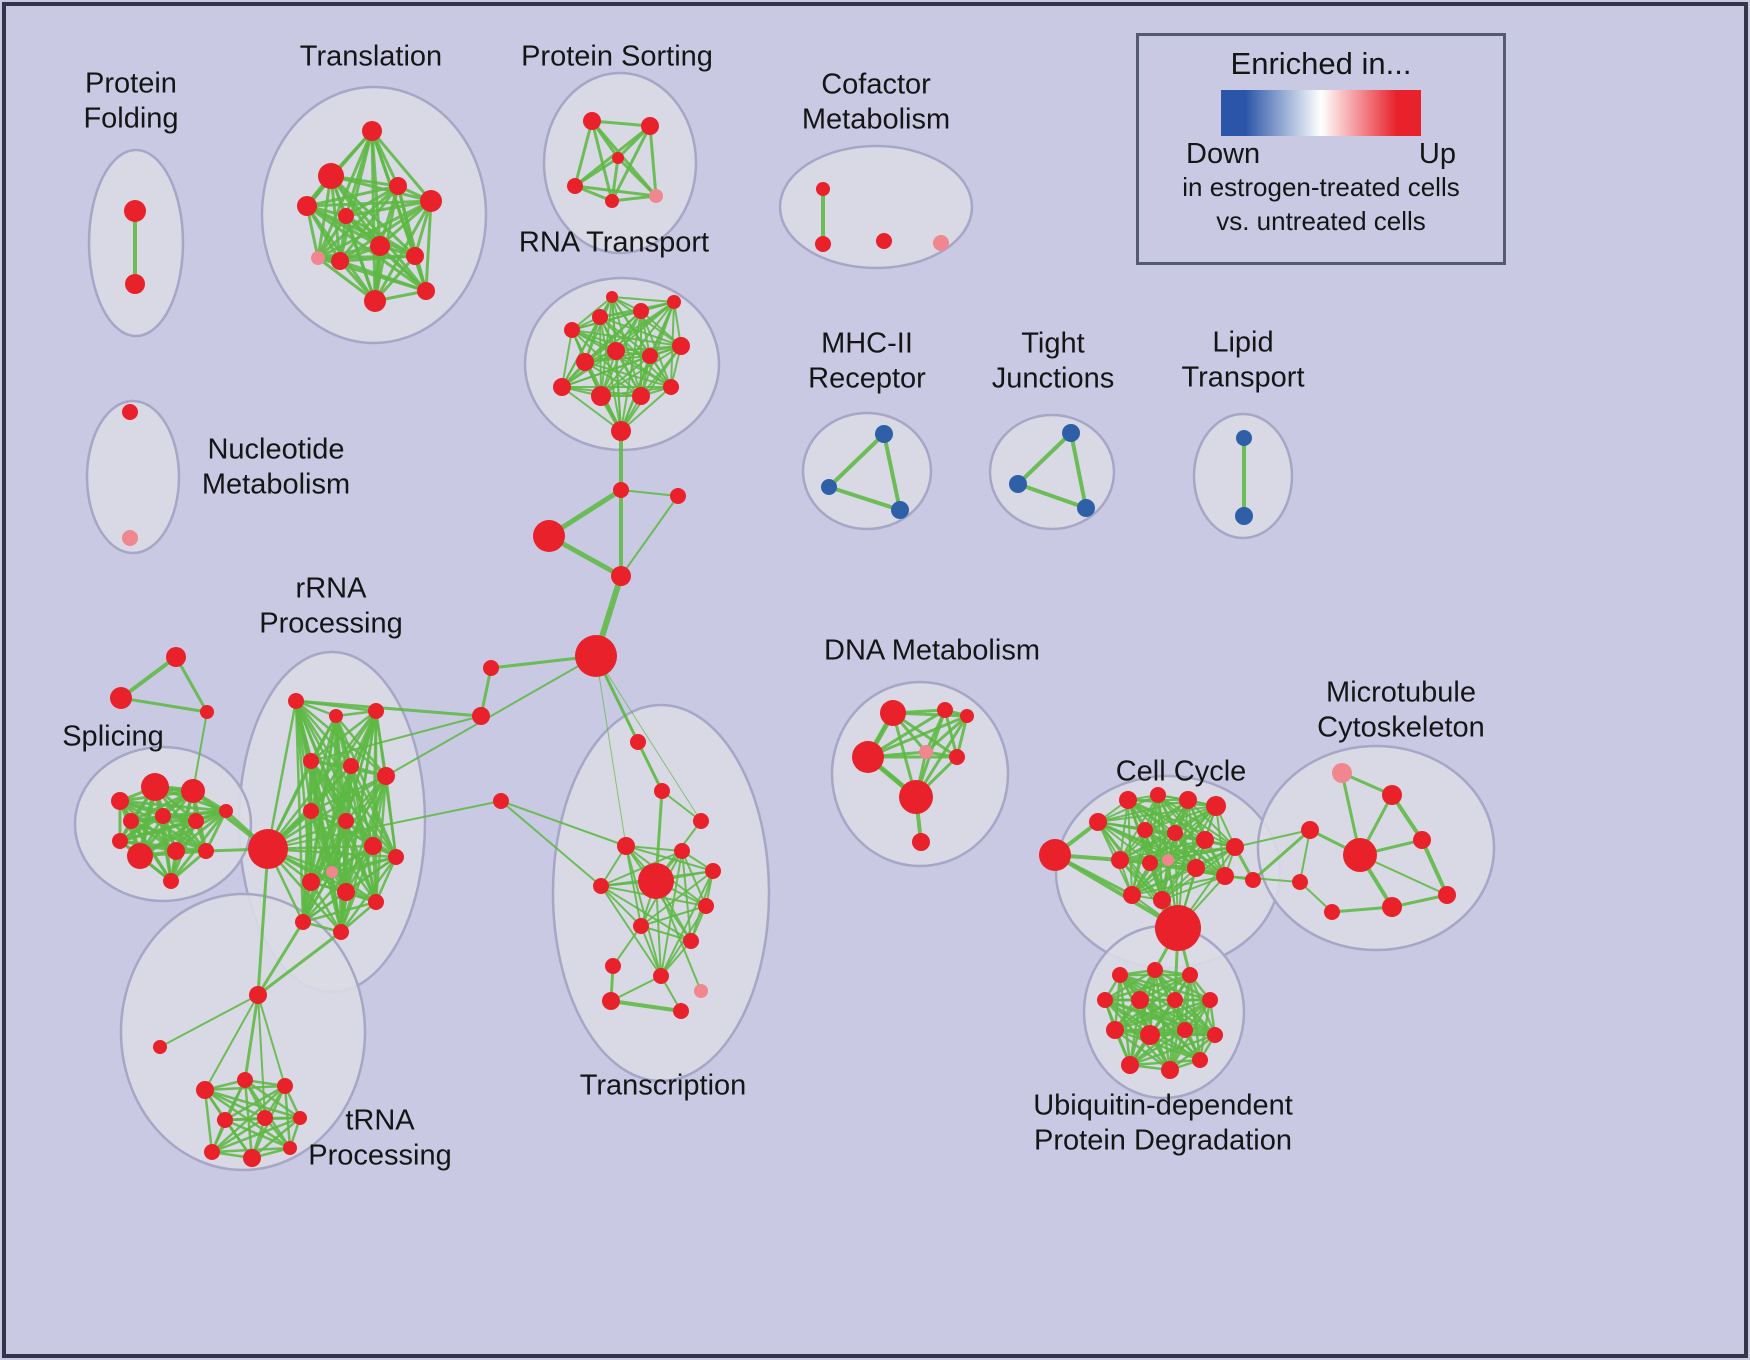 The height and width of the screenshot is (1360, 1750). What do you see at coordinates (113, 736) in the screenshot?
I see `cluster-label-splicing: Splicing` at bounding box center [113, 736].